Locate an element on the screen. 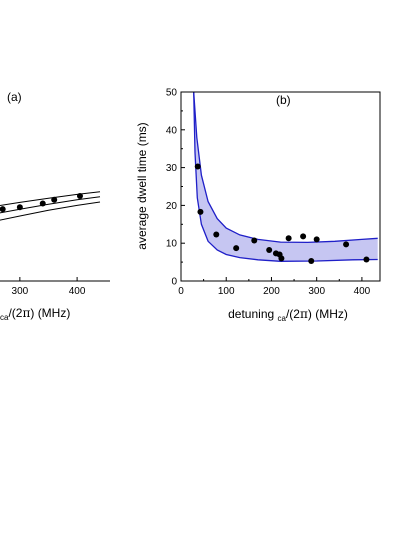 The image size is (415, 537). panel-b-x-axis-label: detuning ca/(2π) (MHz) is located at coordinates (288, 315).